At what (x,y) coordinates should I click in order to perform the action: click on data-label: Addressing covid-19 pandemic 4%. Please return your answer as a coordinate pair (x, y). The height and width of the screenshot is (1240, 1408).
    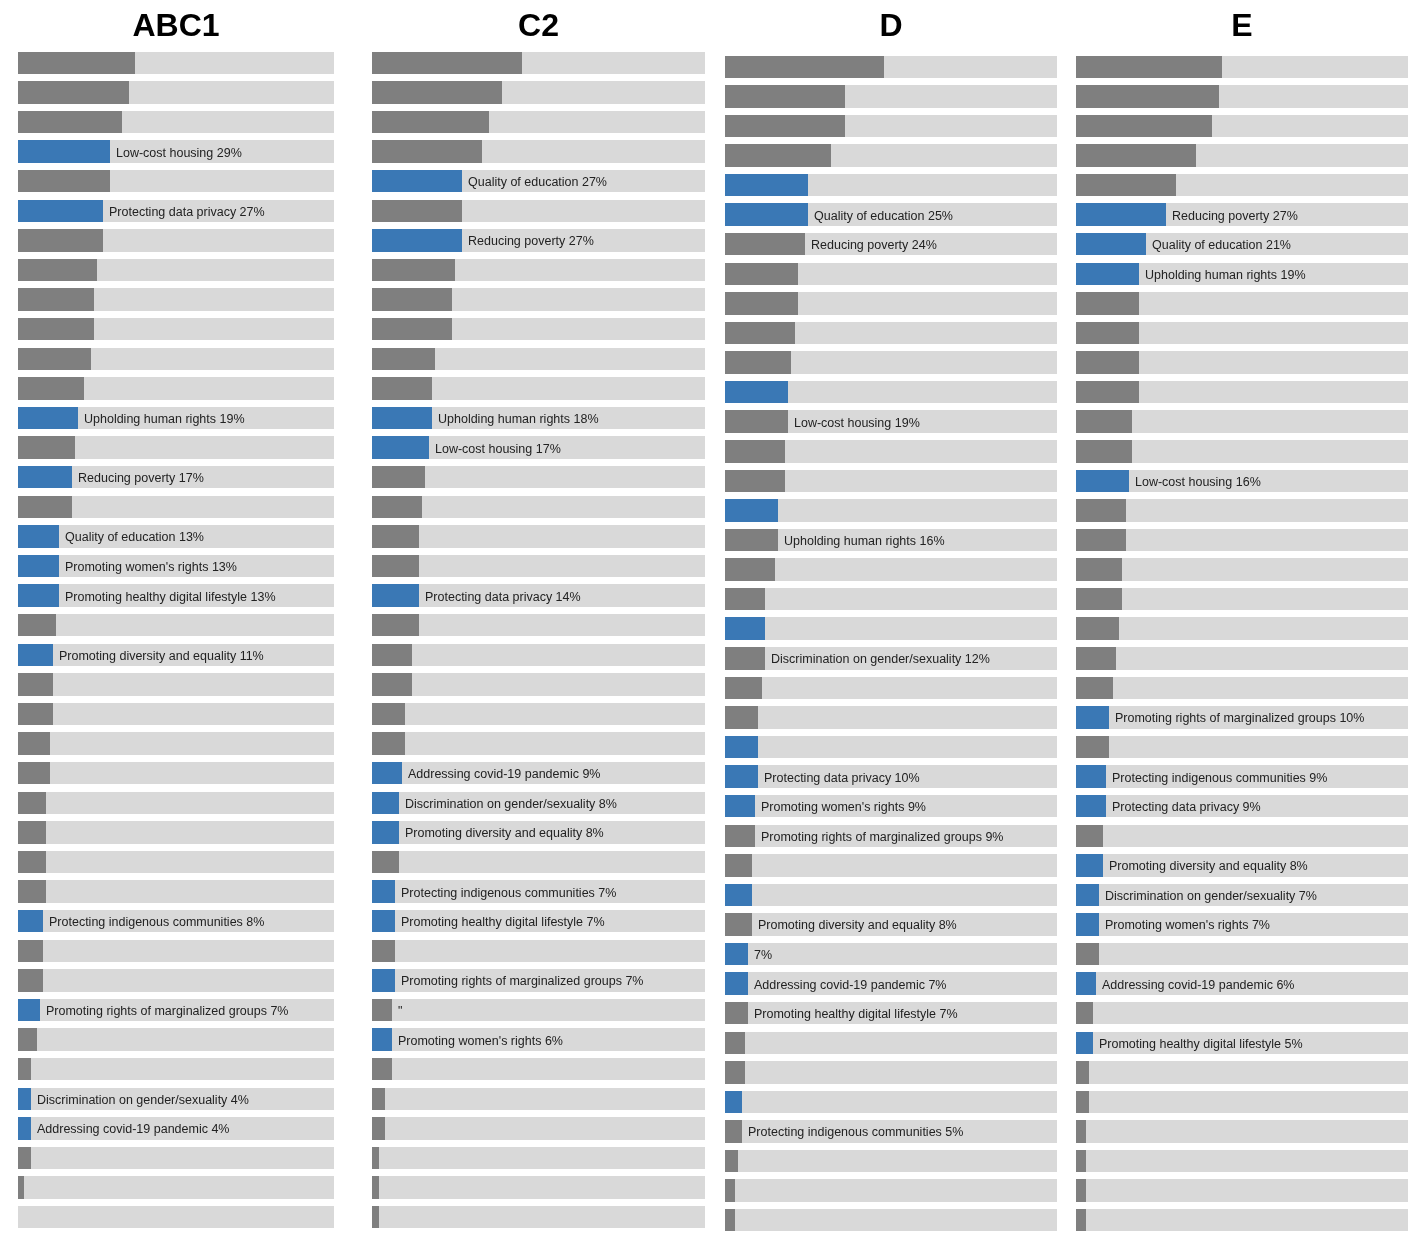
    Looking at the image, I should click on (133, 1129).